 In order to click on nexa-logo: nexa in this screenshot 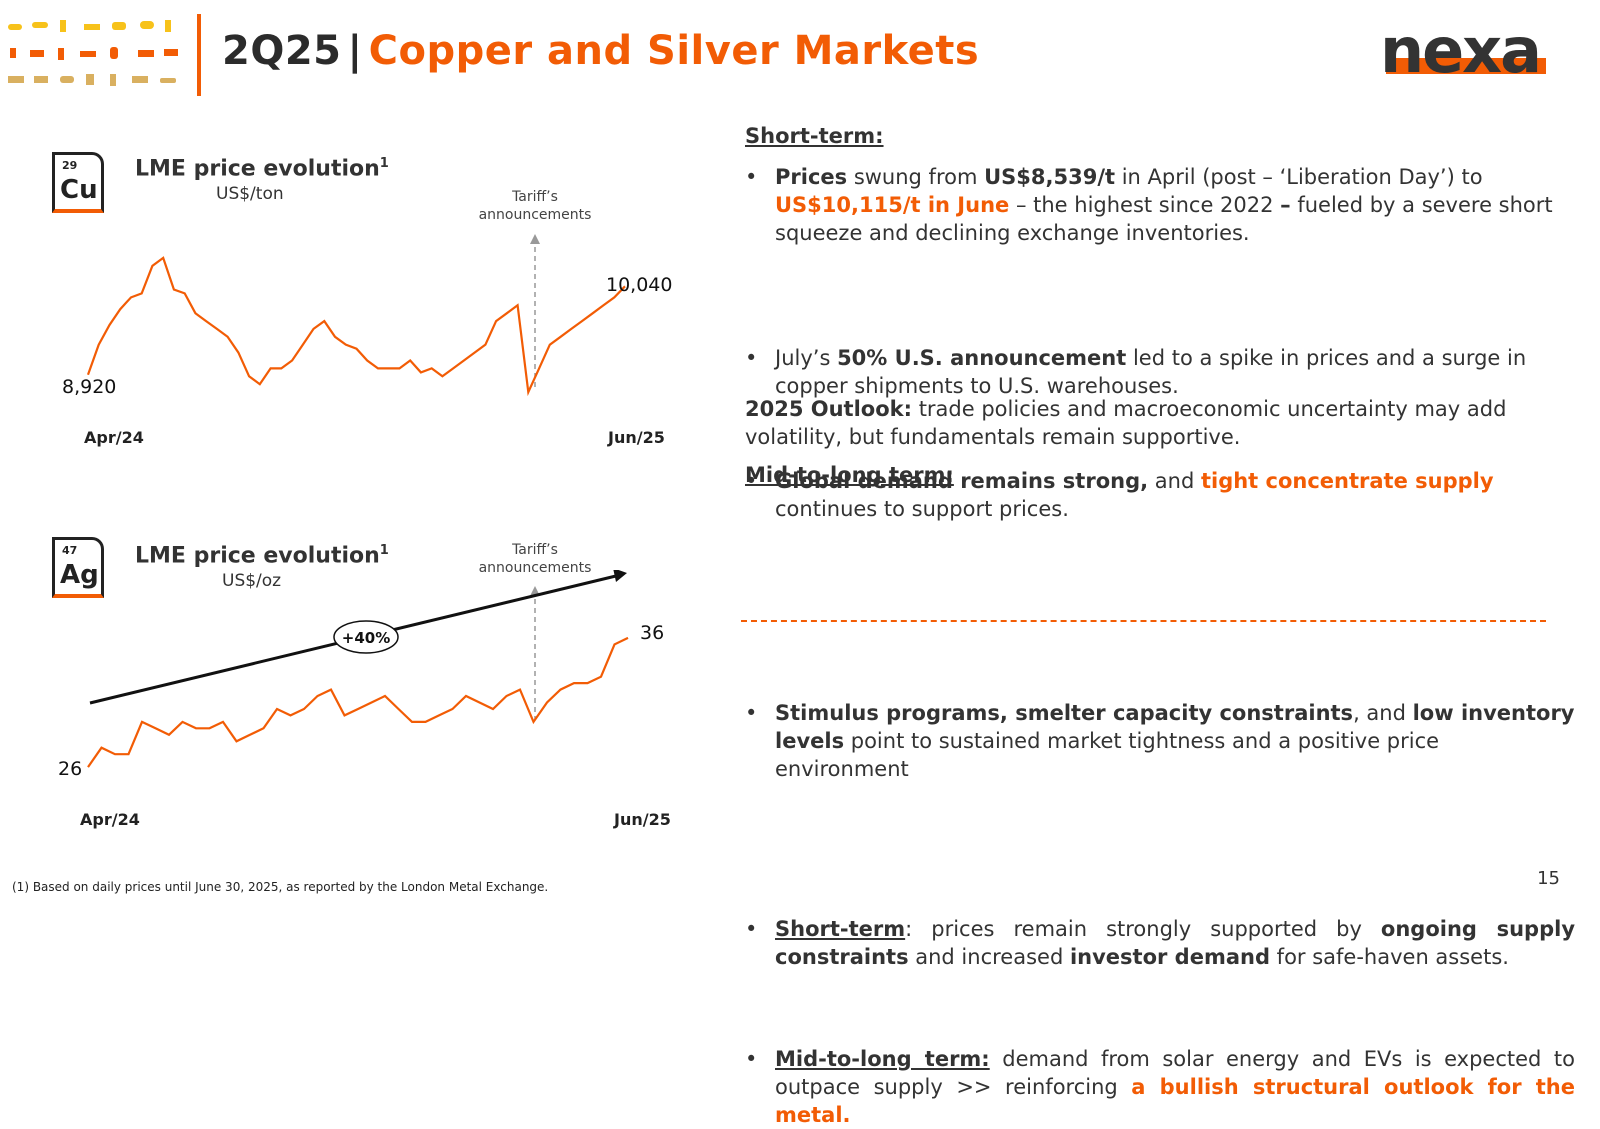, I will do `click(1460, 50)`.